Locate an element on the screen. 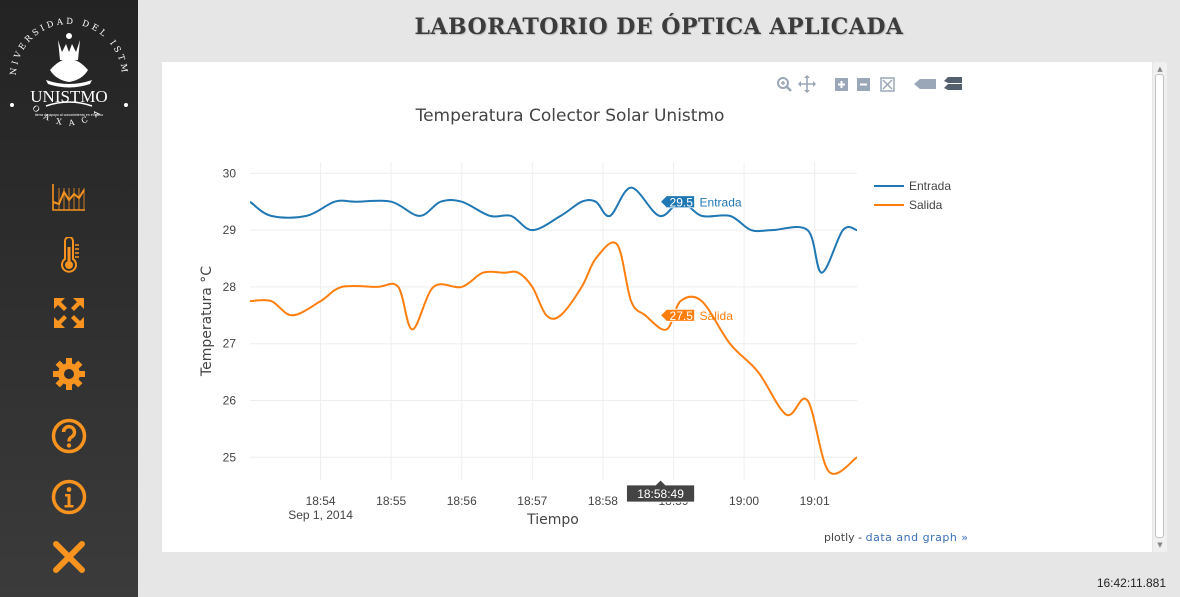  hover-label-salida: 27.5 Salida is located at coordinates (696, 315).